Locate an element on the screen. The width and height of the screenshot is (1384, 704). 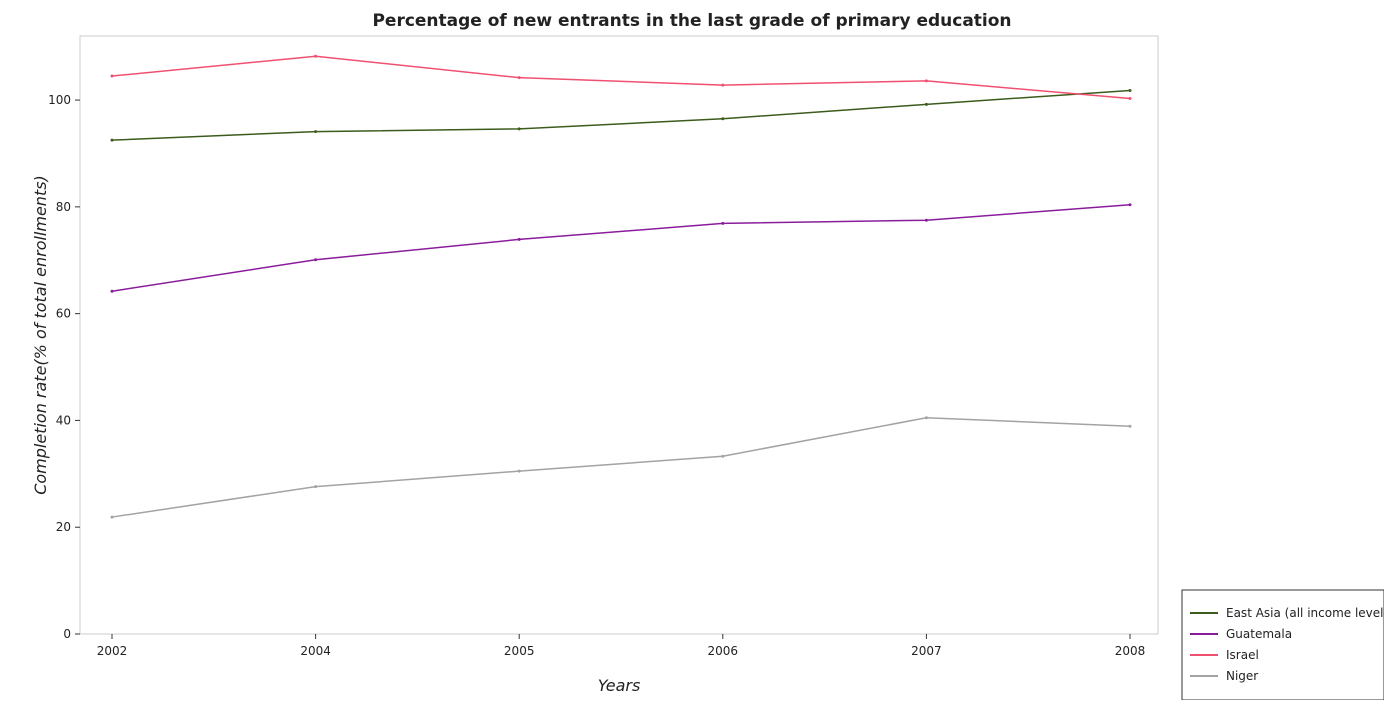
legend-label: Israel is located at coordinates (1242, 655).